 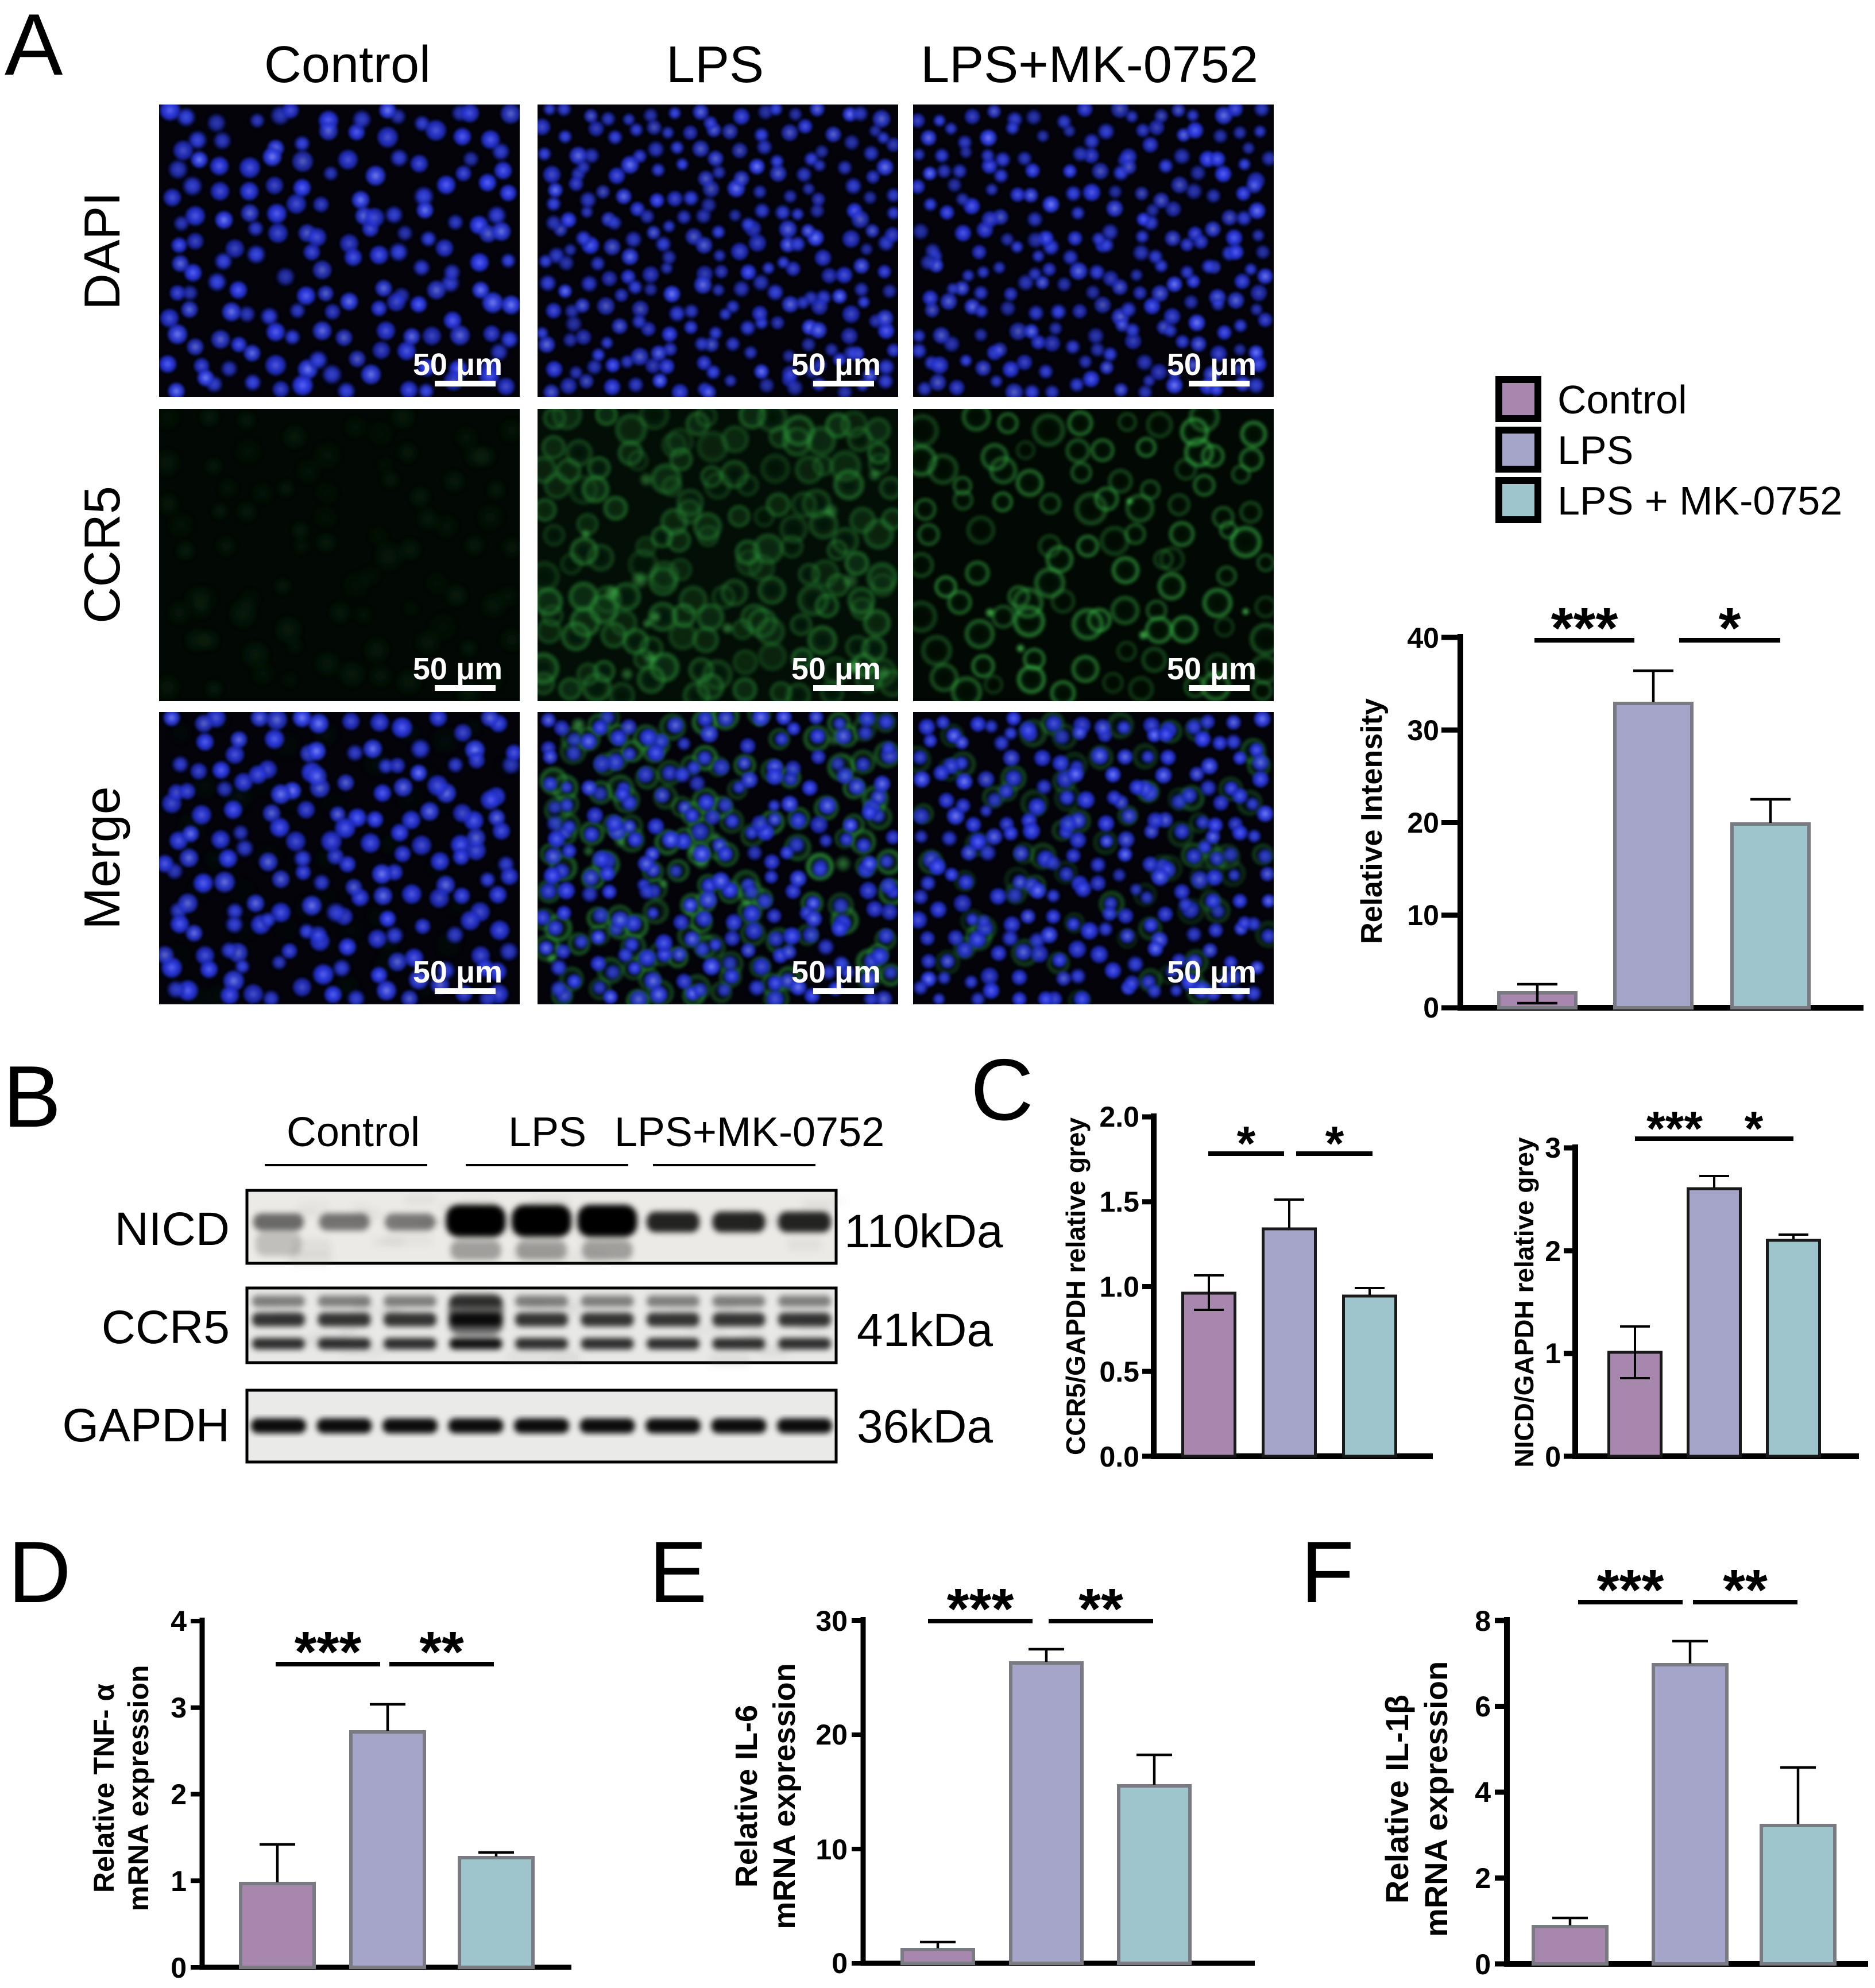 I want to click on svg-text: Merge, so click(x=102, y=858).